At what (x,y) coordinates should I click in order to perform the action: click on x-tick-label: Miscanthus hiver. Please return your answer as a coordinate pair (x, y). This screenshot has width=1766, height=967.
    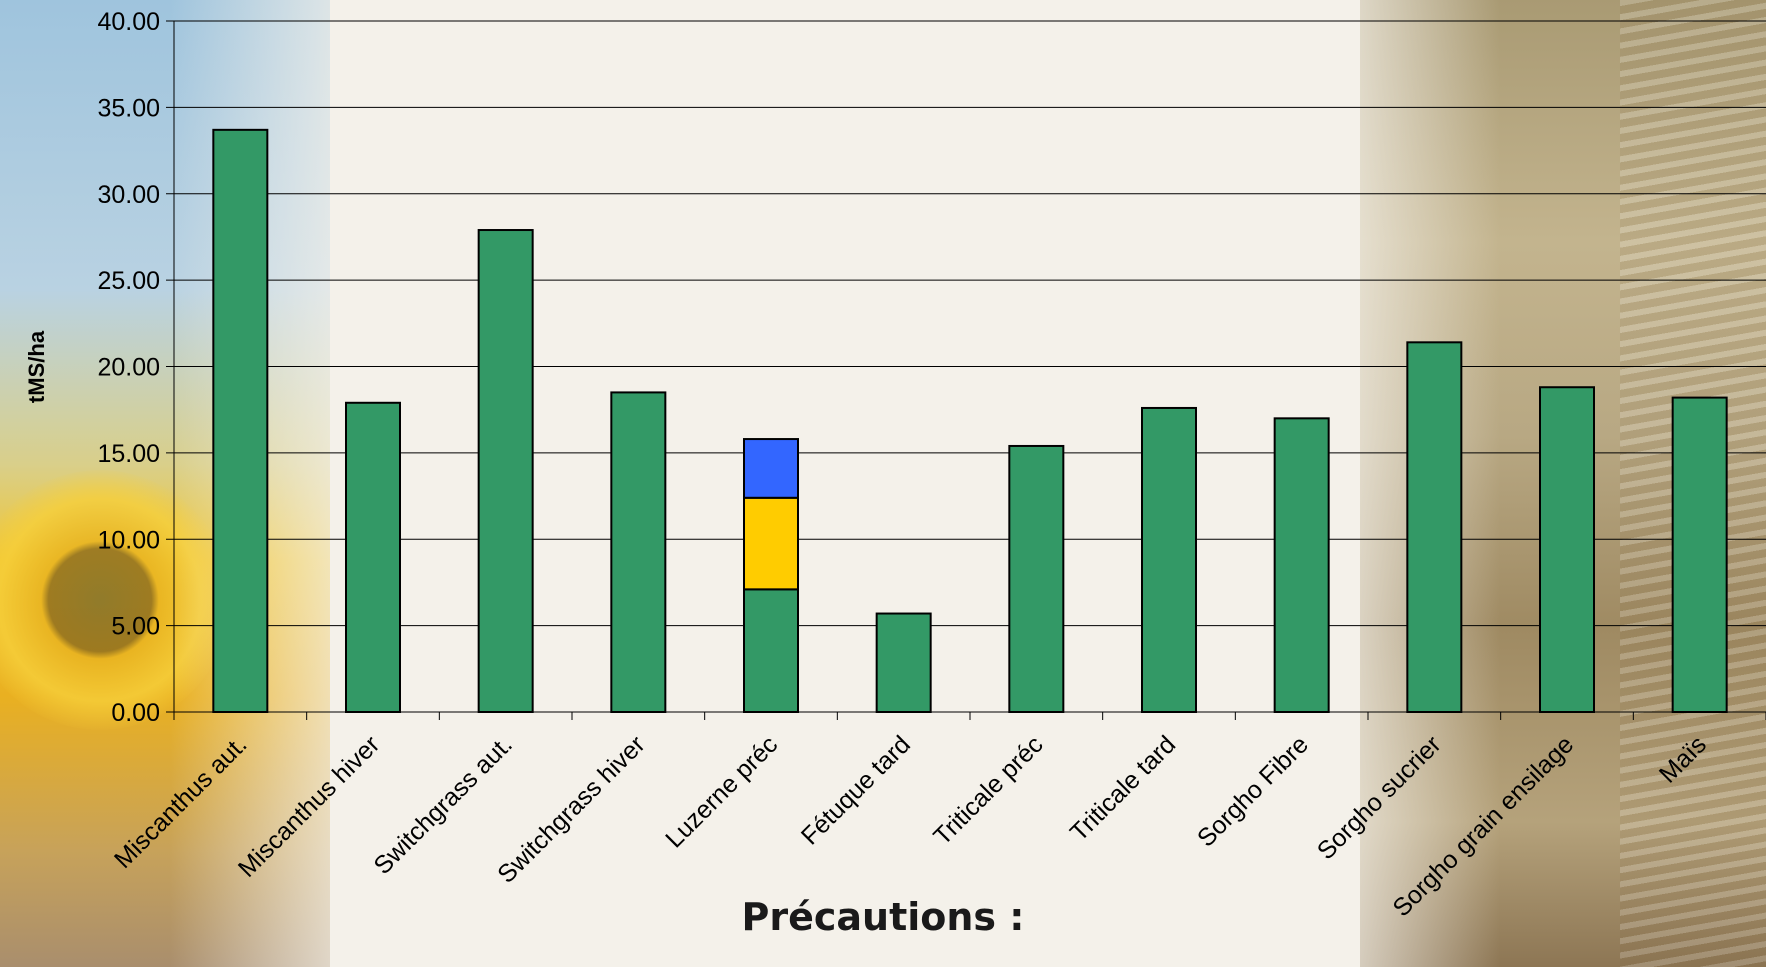
    Looking at the image, I should click on (309, 806).